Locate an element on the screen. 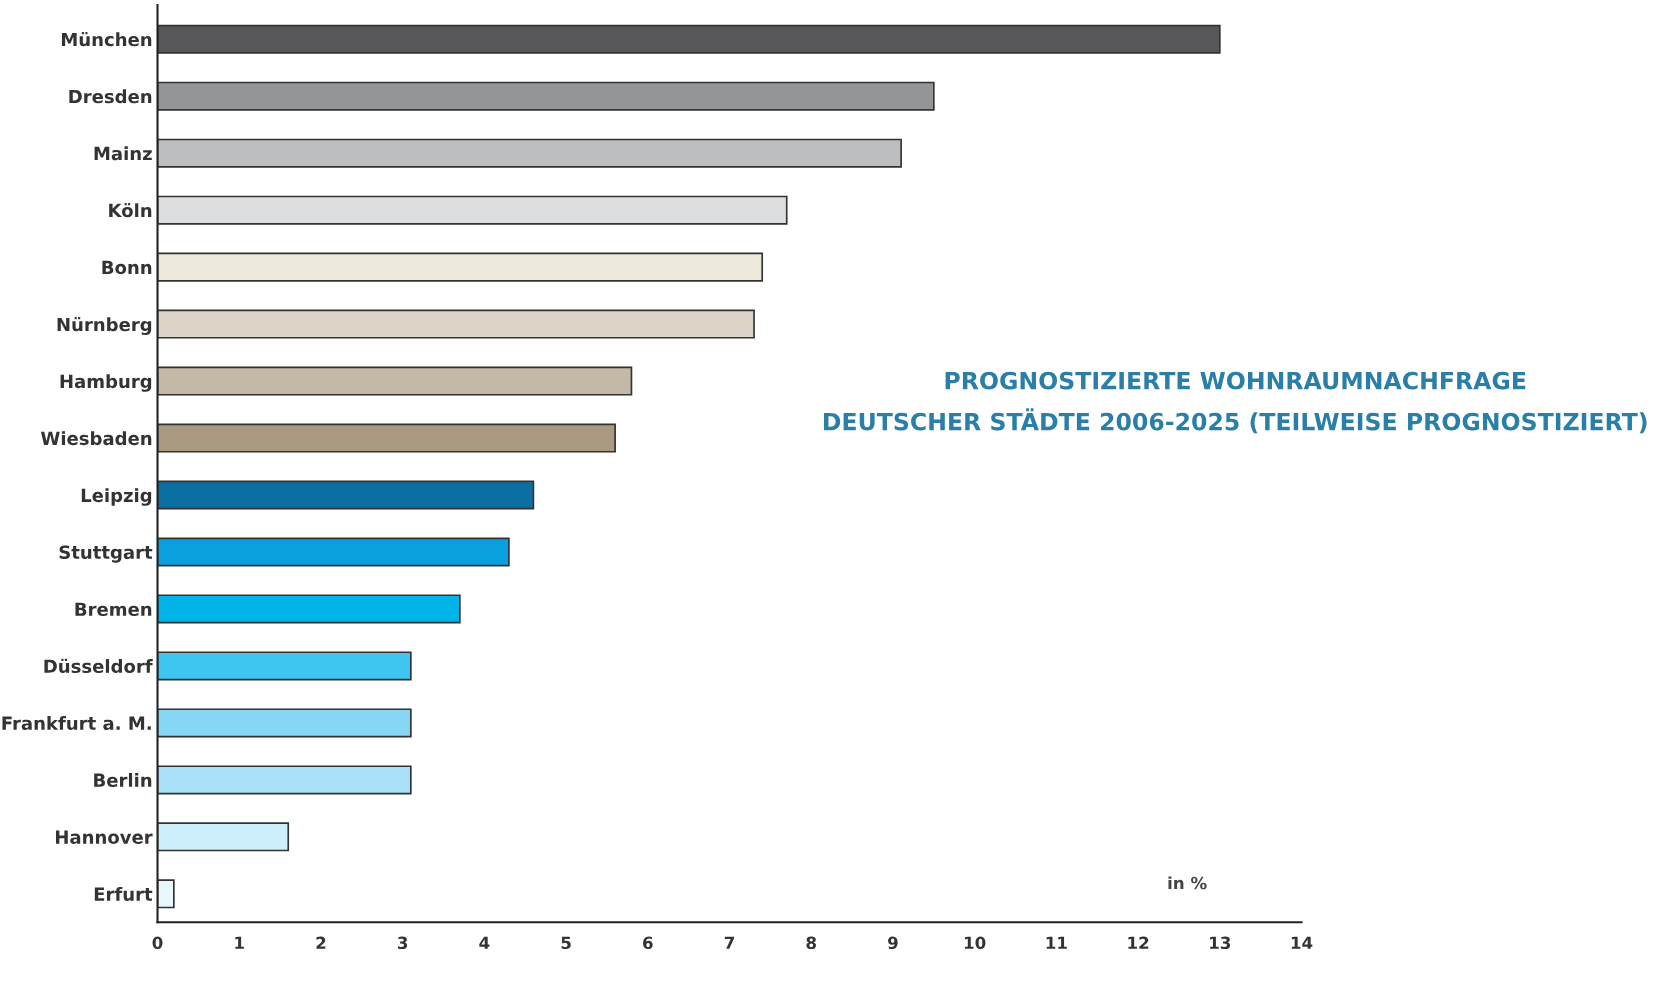 The height and width of the screenshot is (1008, 1658). x-tick-label: 9 is located at coordinates (893, 943).